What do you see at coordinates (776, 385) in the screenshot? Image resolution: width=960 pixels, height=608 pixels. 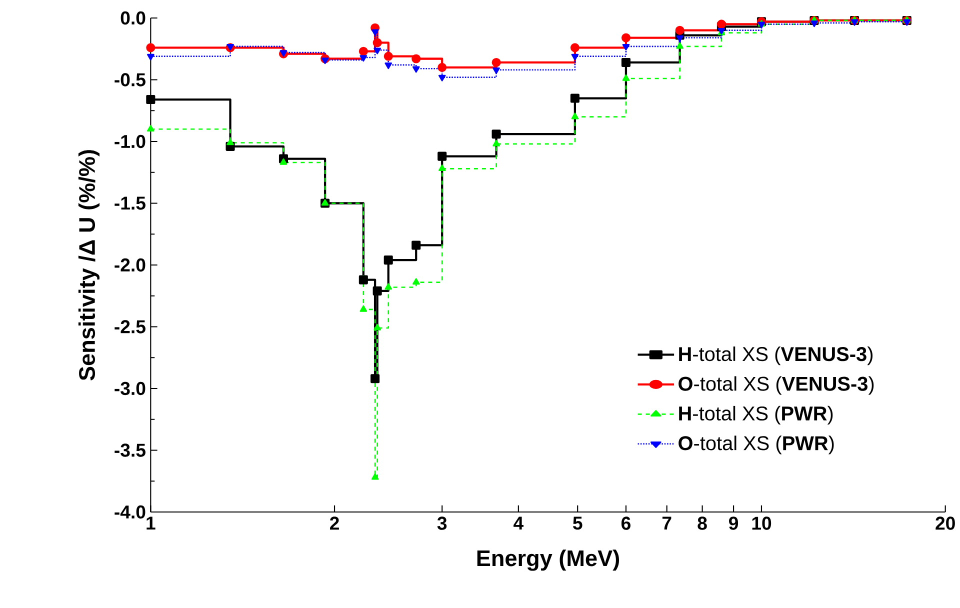 I see `legend-label: O-total XS (VENUS-3)` at bounding box center [776, 385].